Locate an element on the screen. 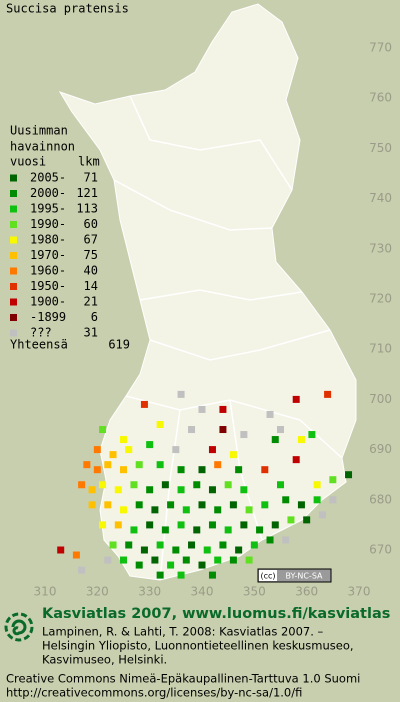 Image resolution: width=400 pixels, height=702 pixels. y-axis-label: 710 is located at coordinates (380, 349).